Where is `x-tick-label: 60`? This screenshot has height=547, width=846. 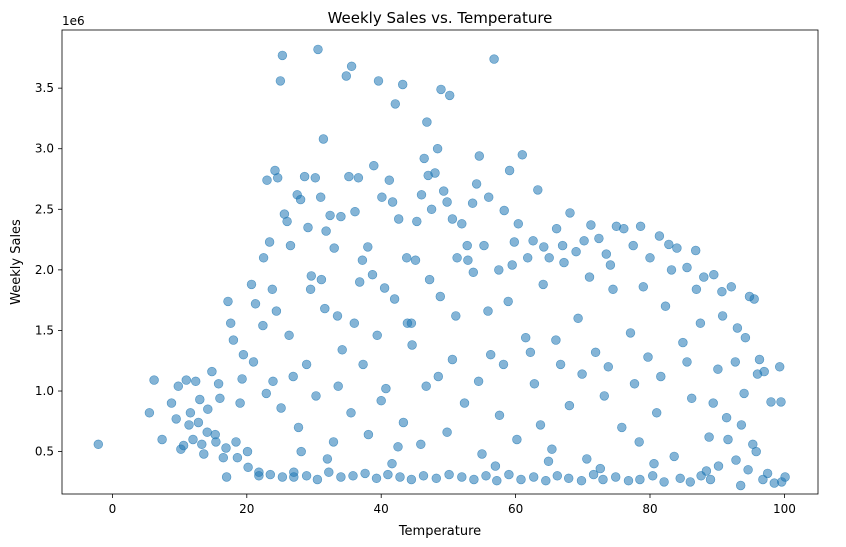
x-tick-label: 60 is located at coordinates (515, 509).